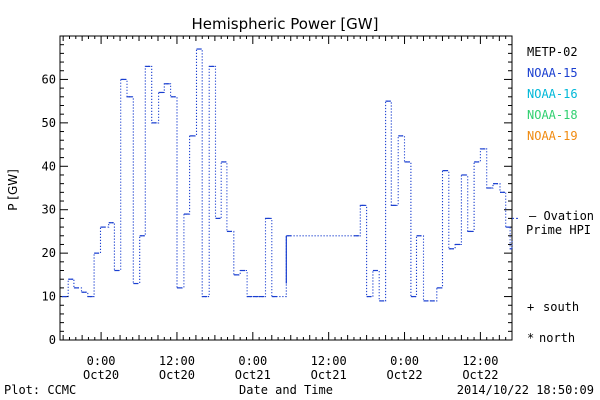  I want to click on x-axis-label: Date and Time, so click(286, 390).